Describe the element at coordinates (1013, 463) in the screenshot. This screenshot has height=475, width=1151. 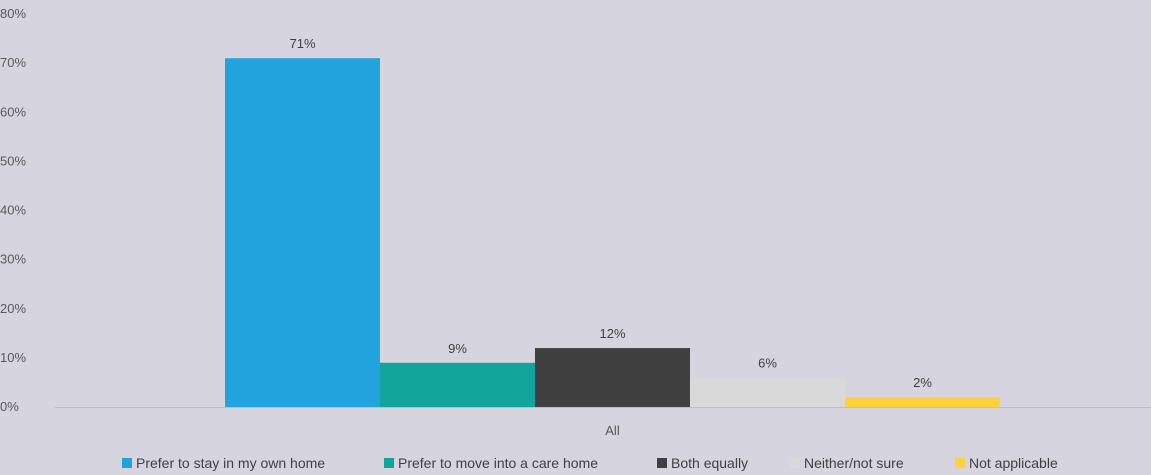
I see `legend-label: Not applicable` at that location.